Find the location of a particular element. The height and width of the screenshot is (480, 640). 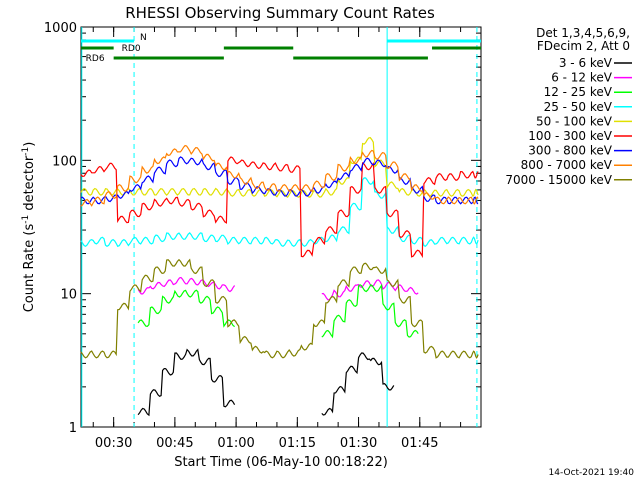

footer-timestamp: 14-Oct-2021 19:40 is located at coordinates (592, 473).